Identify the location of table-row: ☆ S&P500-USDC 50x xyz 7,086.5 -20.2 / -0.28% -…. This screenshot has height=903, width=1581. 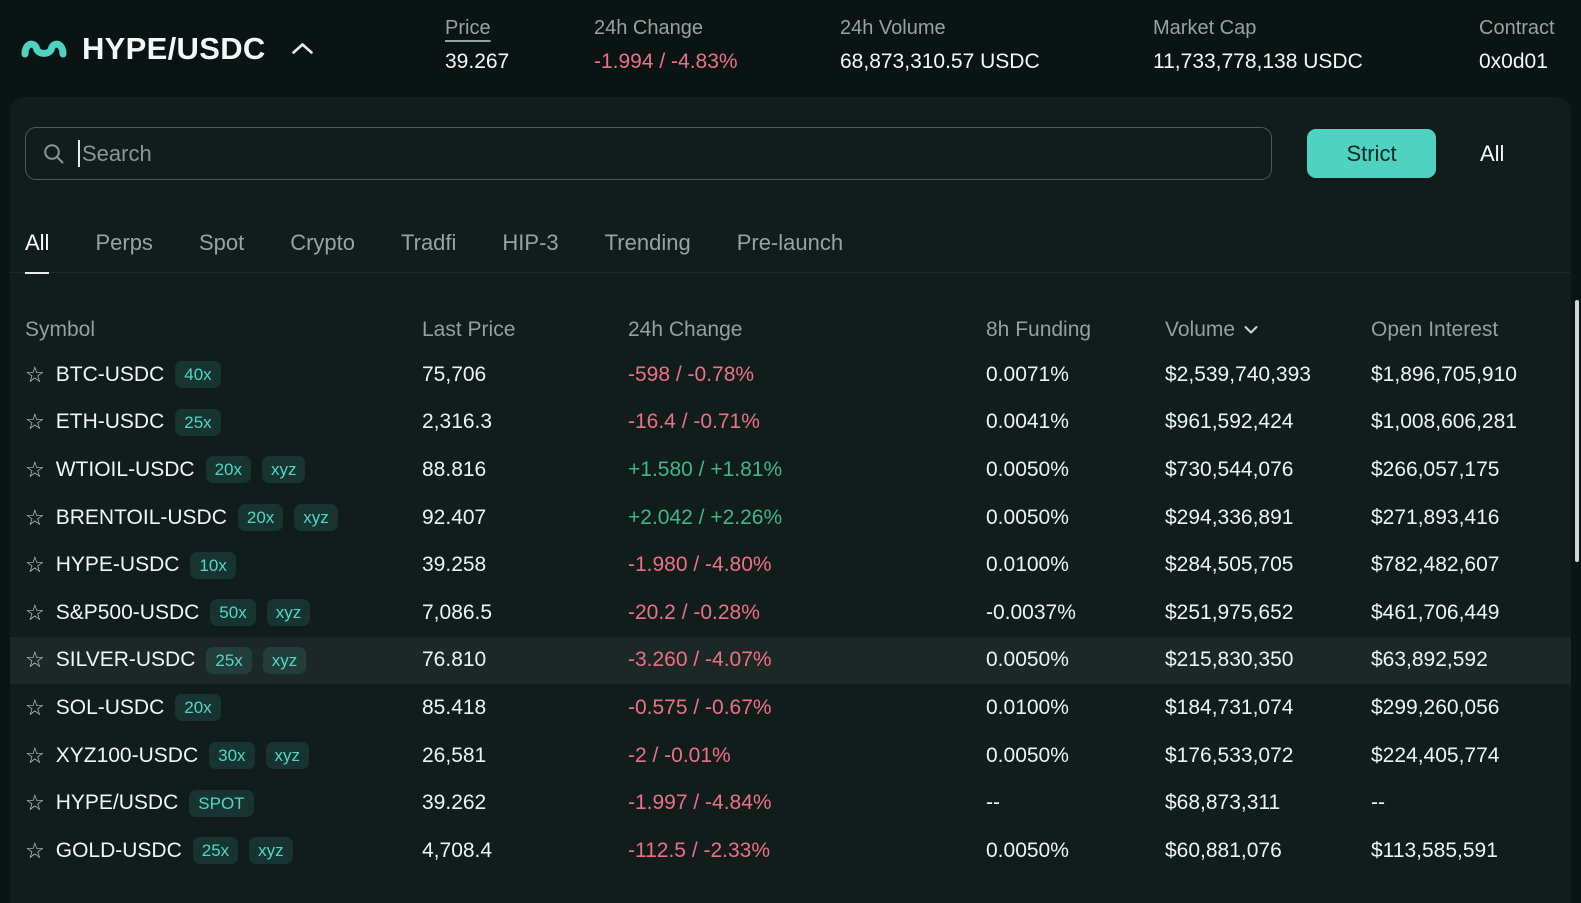
(790, 613).